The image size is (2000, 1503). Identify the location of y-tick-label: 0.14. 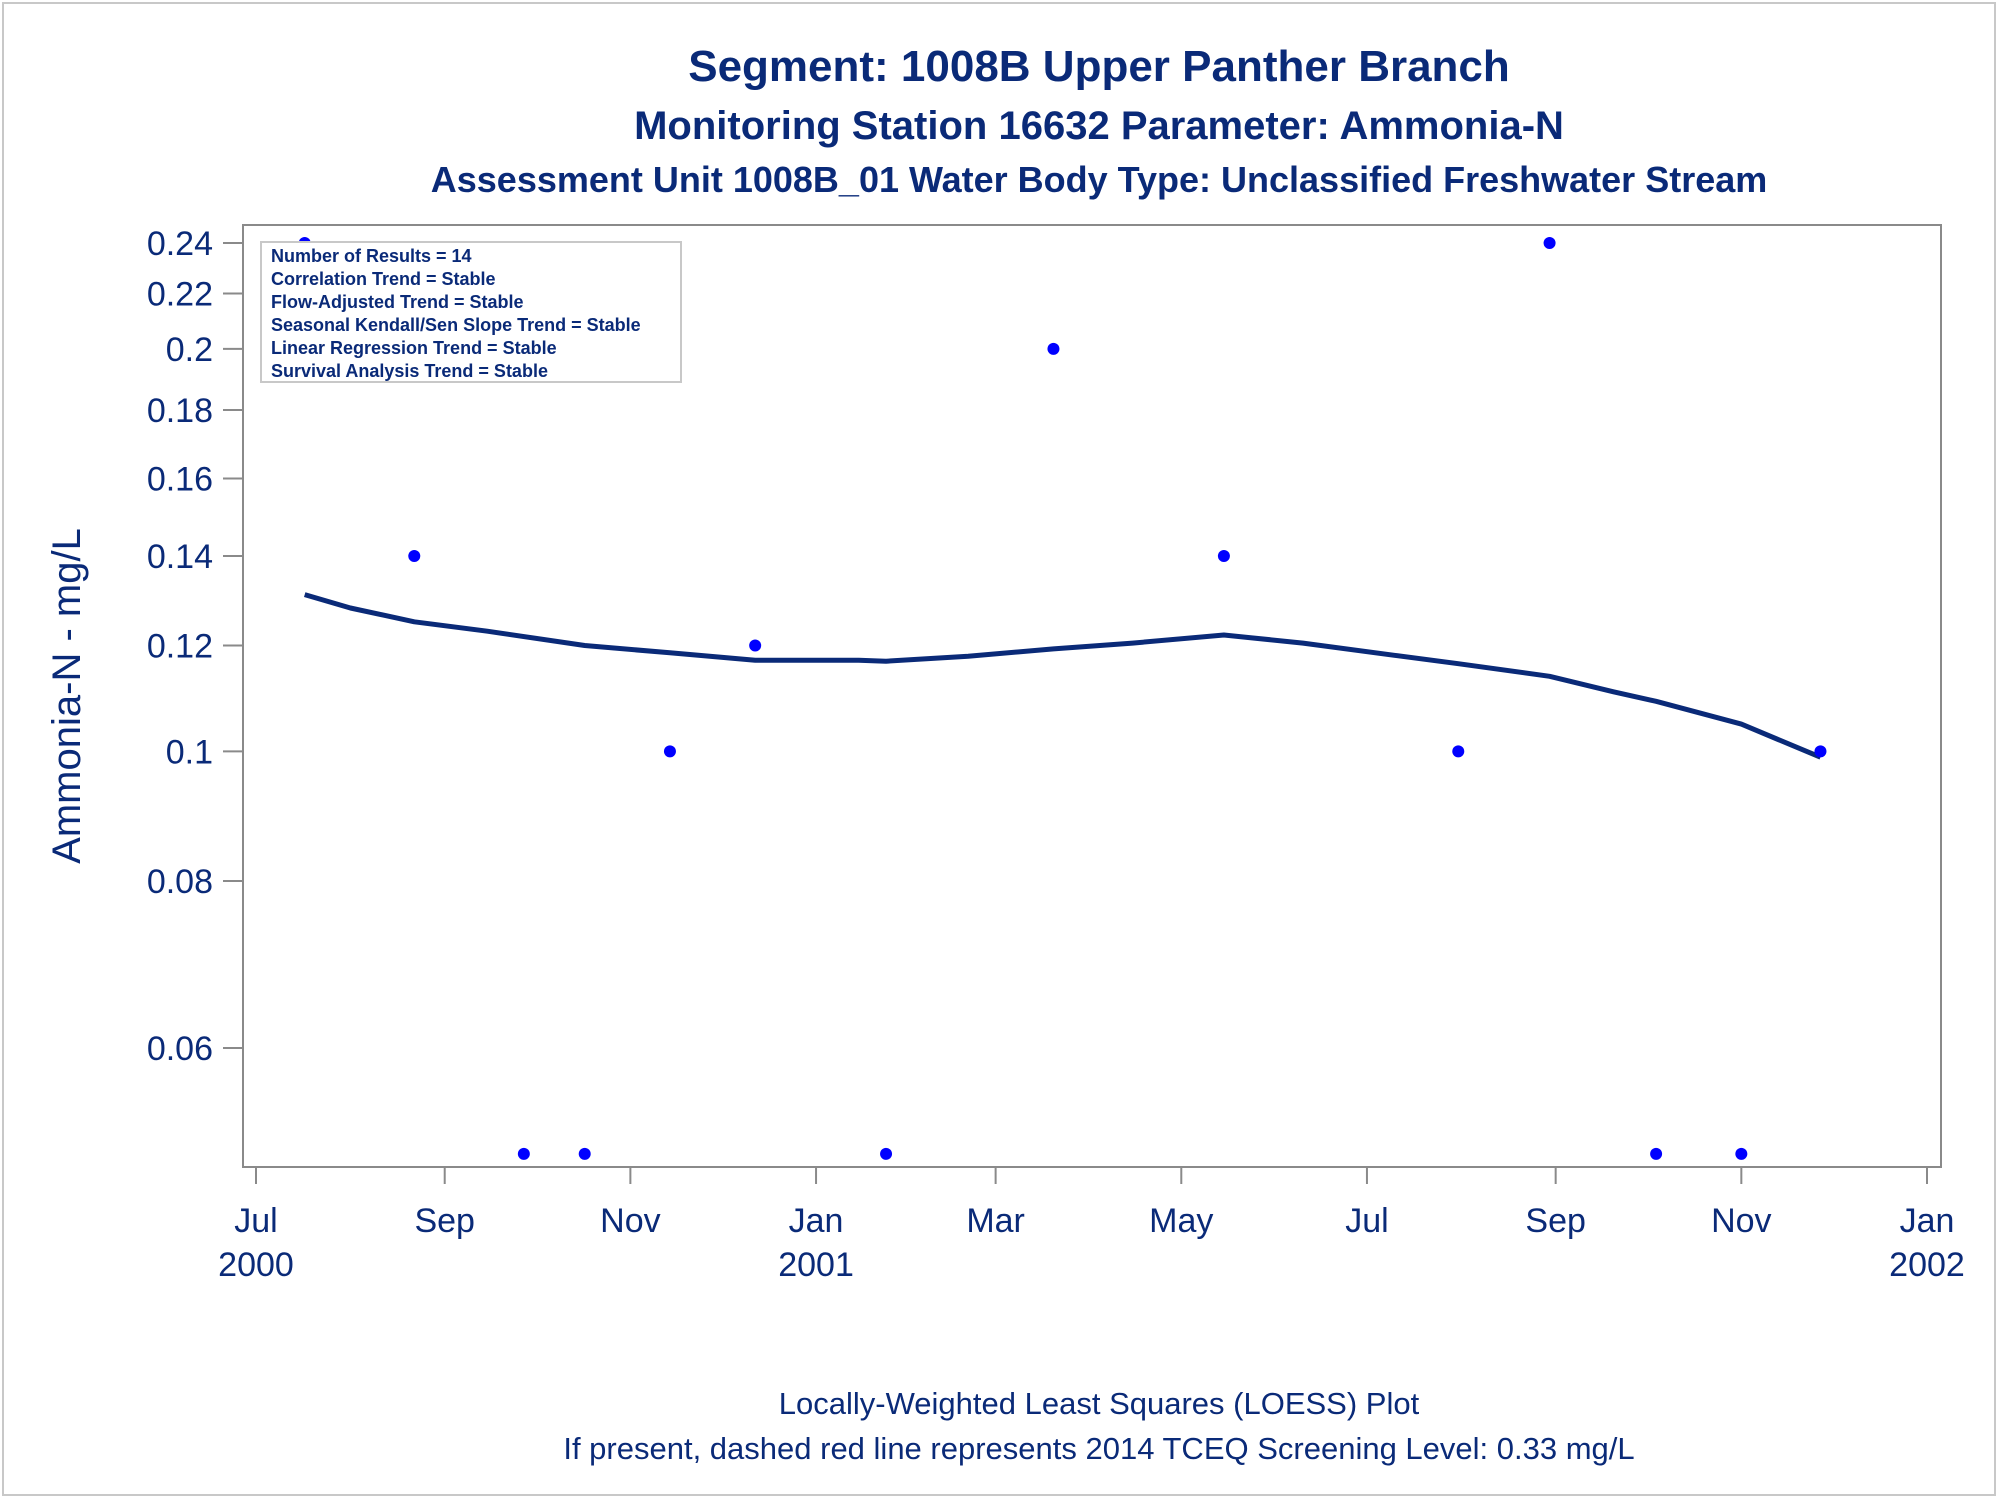
(180, 557).